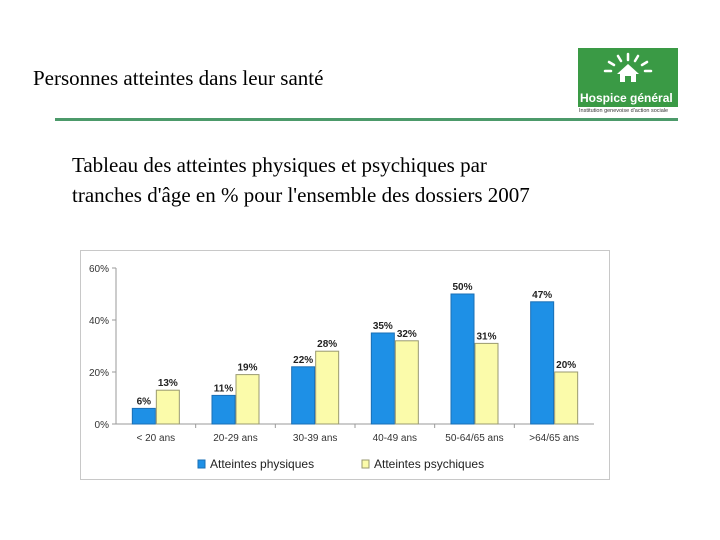  Describe the element at coordinates (99, 269) in the screenshot. I see `y-tick-label: 60%` at that location.